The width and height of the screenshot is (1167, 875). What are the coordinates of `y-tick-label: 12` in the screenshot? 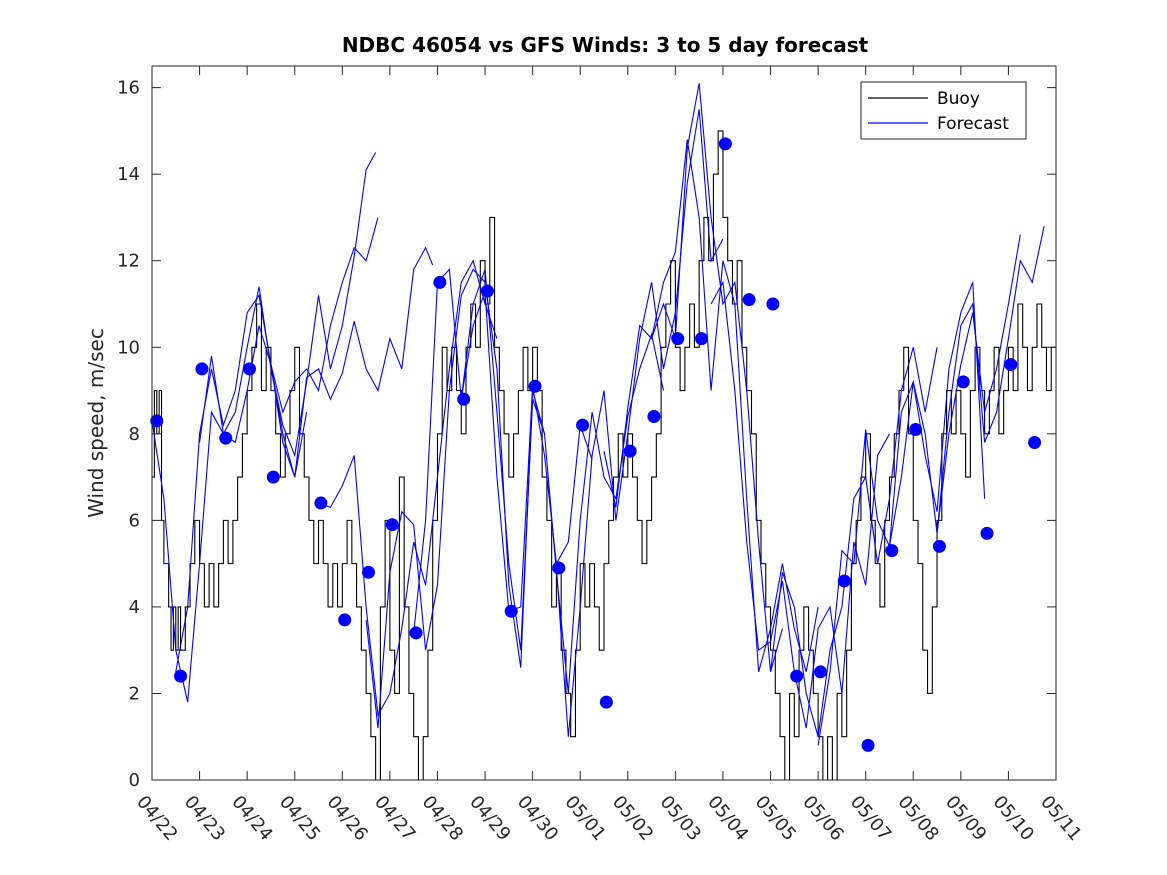 It's located at (128, 261).